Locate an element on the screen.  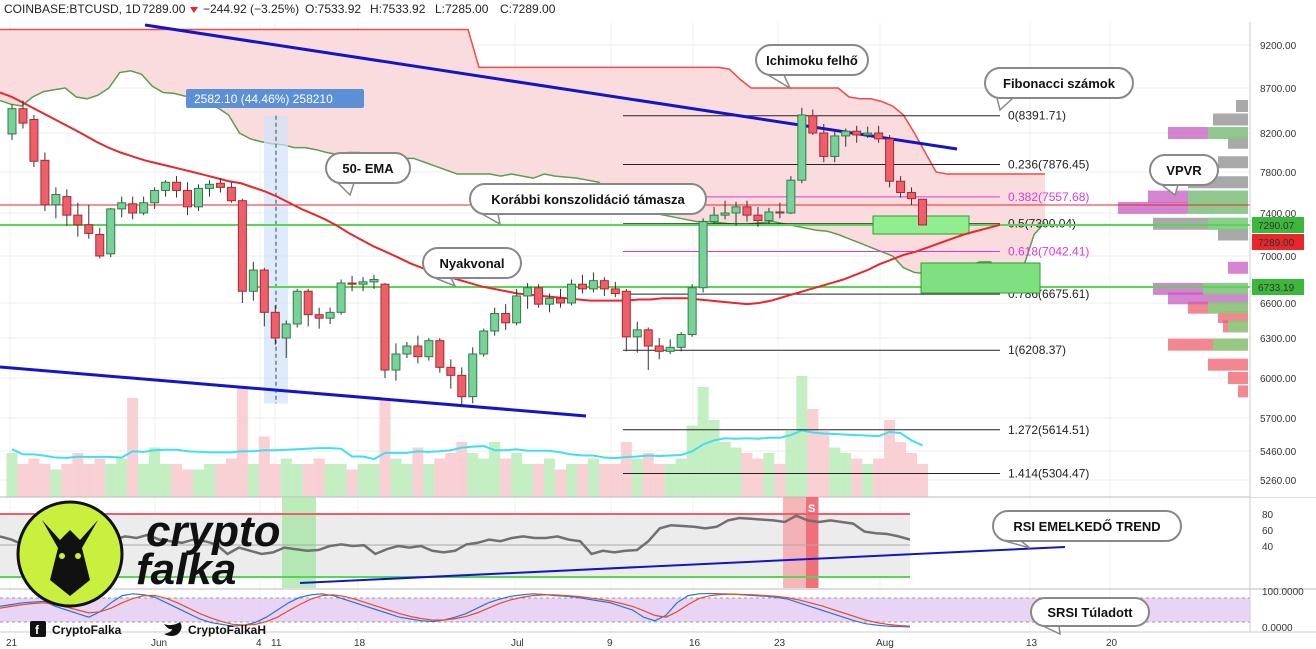
upper-trendline is located at coordinates (551, 87).